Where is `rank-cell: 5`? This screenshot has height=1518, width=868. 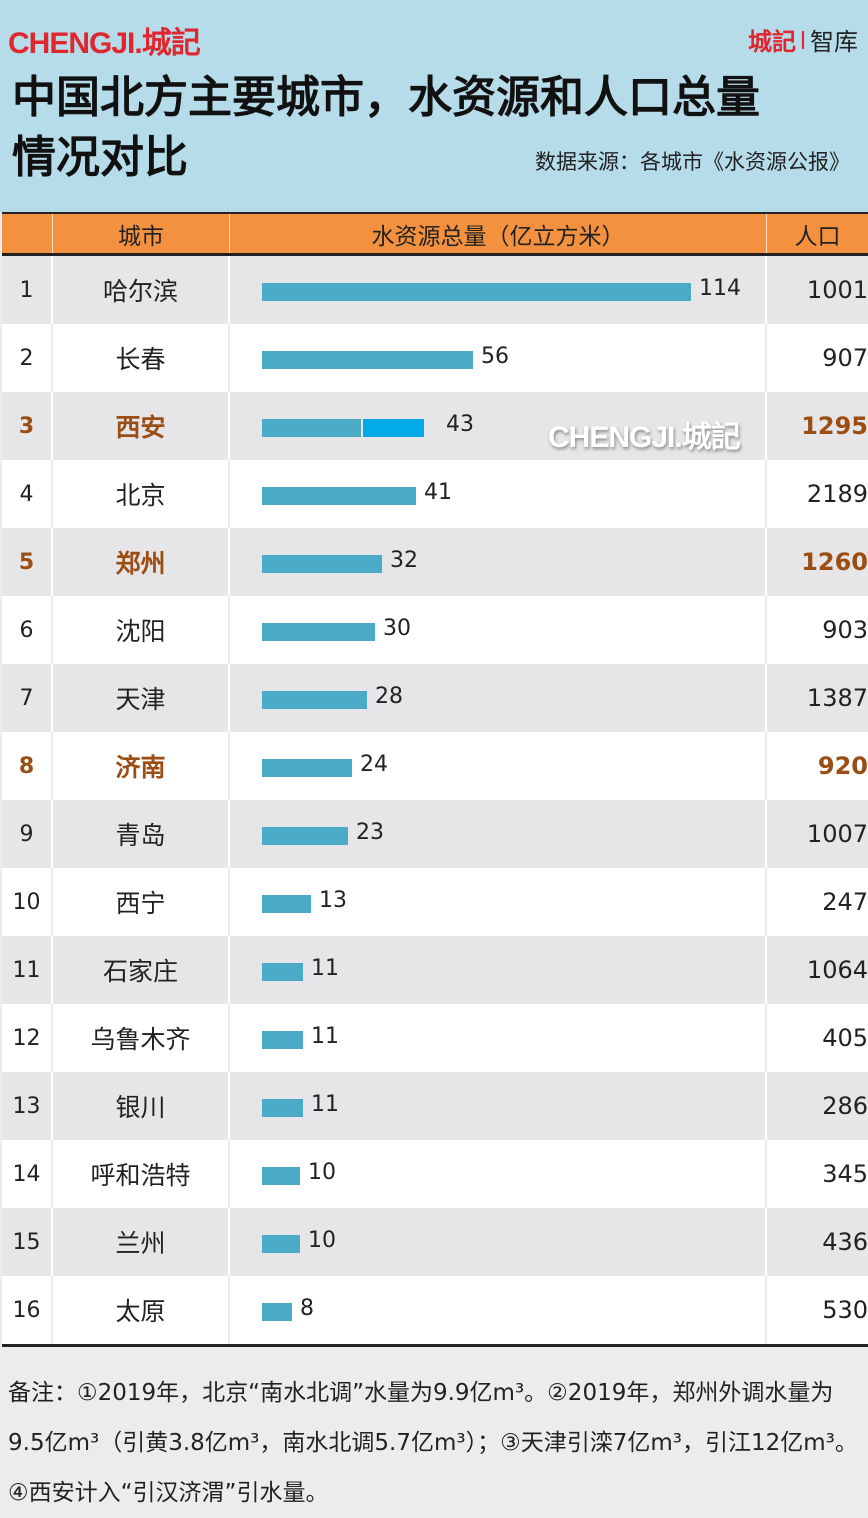
rank-cell: 5 is located at coordinates (27, 562).